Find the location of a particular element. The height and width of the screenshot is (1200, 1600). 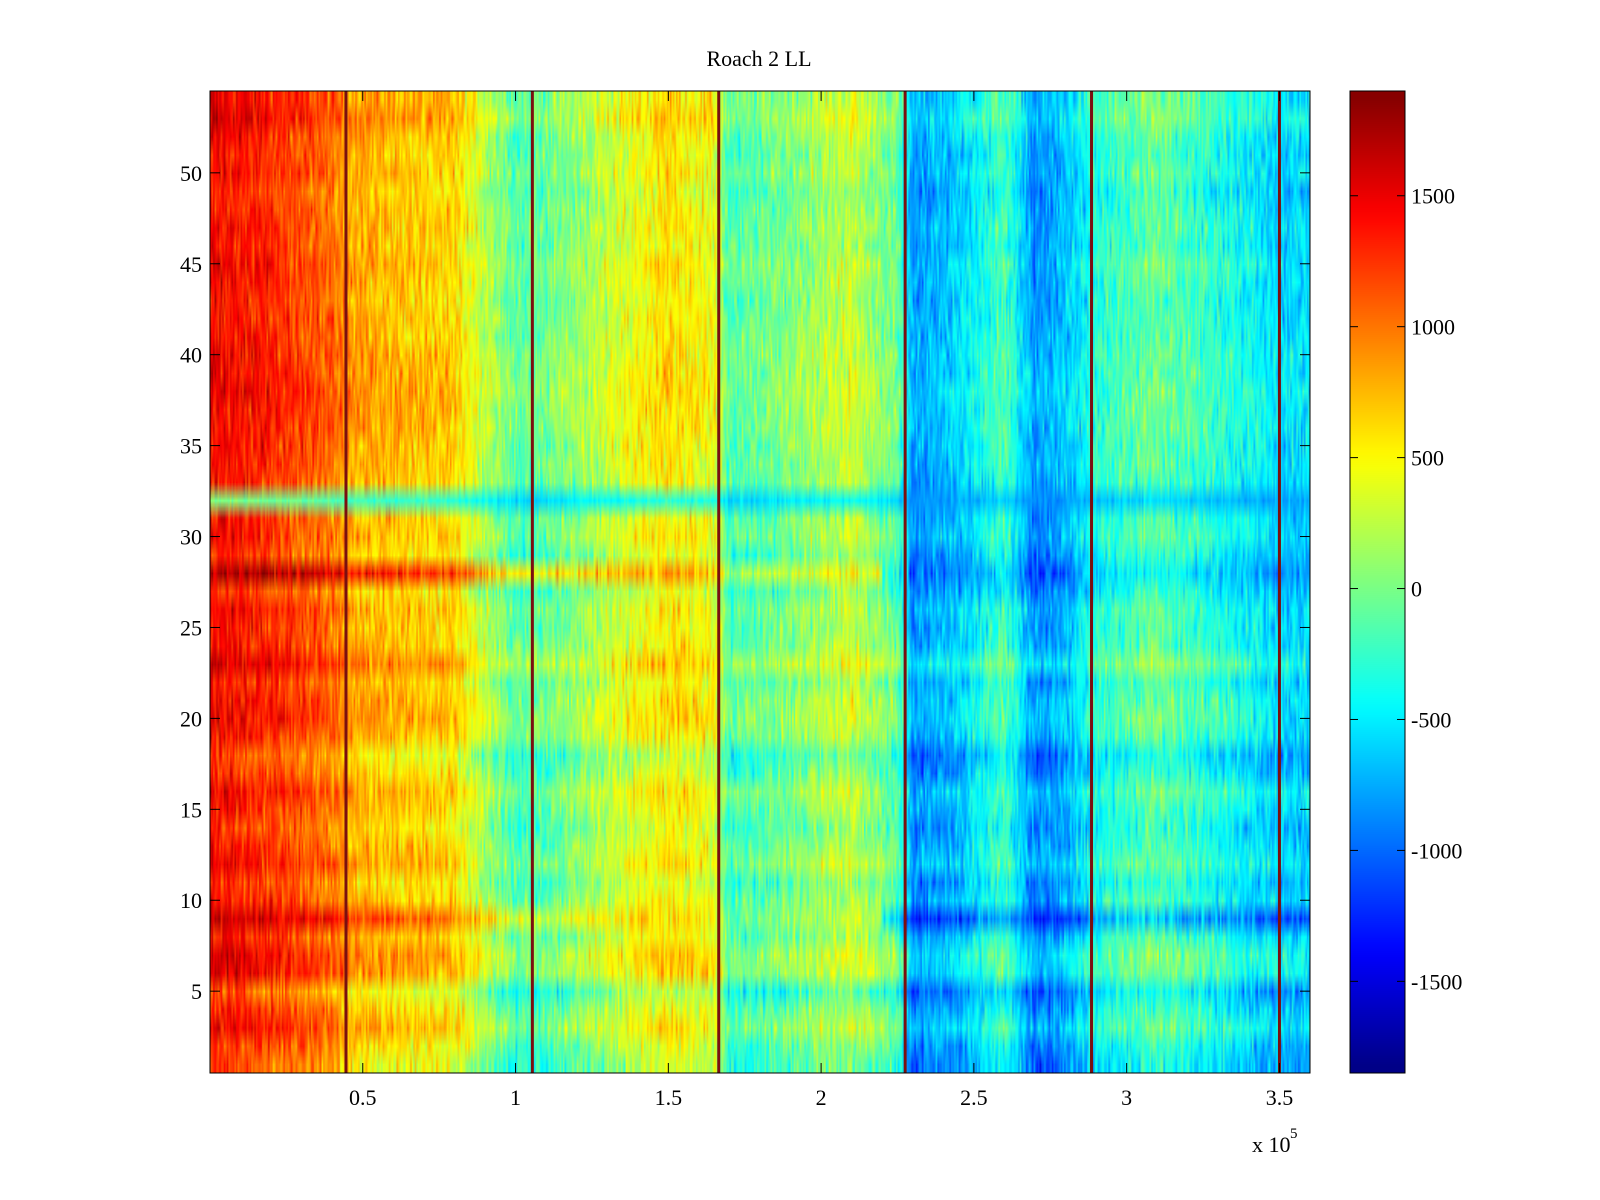

x-tick-label: 3 is located at coordinates (1126, 1097).